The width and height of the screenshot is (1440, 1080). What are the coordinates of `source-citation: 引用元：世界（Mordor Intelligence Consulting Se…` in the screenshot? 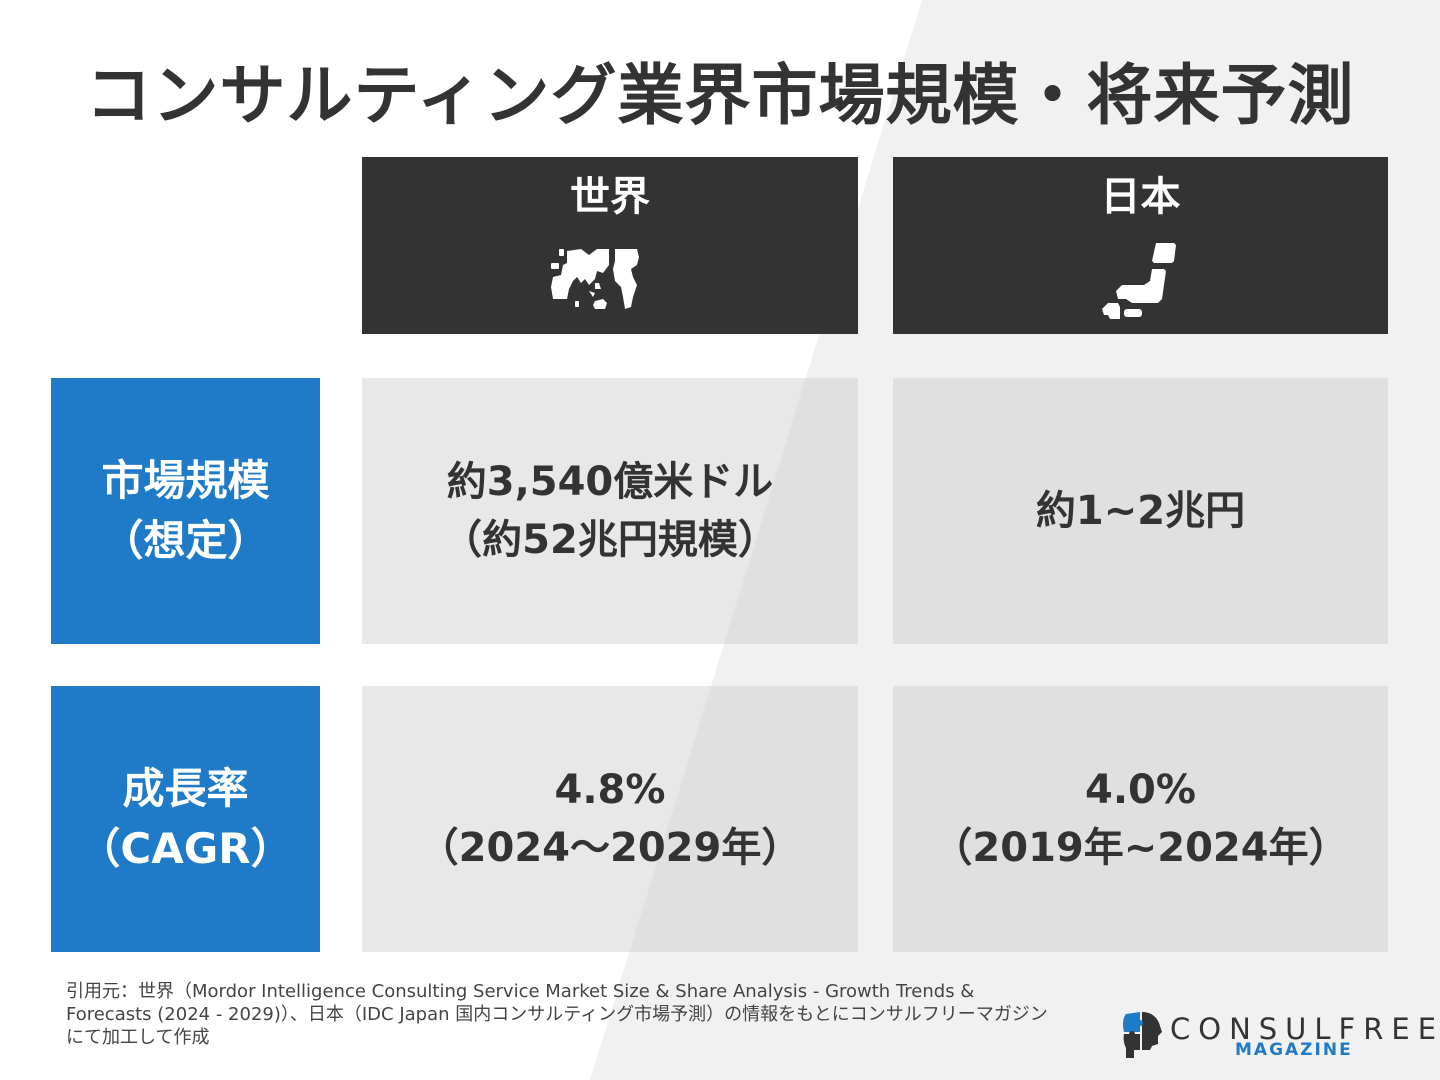 It's located at (586, 1014).